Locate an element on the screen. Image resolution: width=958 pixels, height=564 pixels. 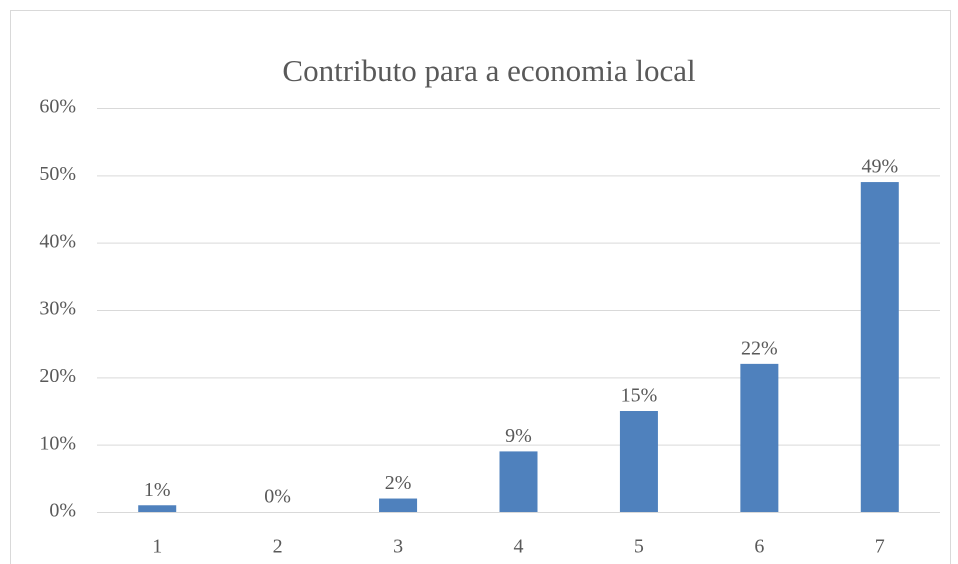
y-tick-label: 40% is located at coordinates (57, 241).